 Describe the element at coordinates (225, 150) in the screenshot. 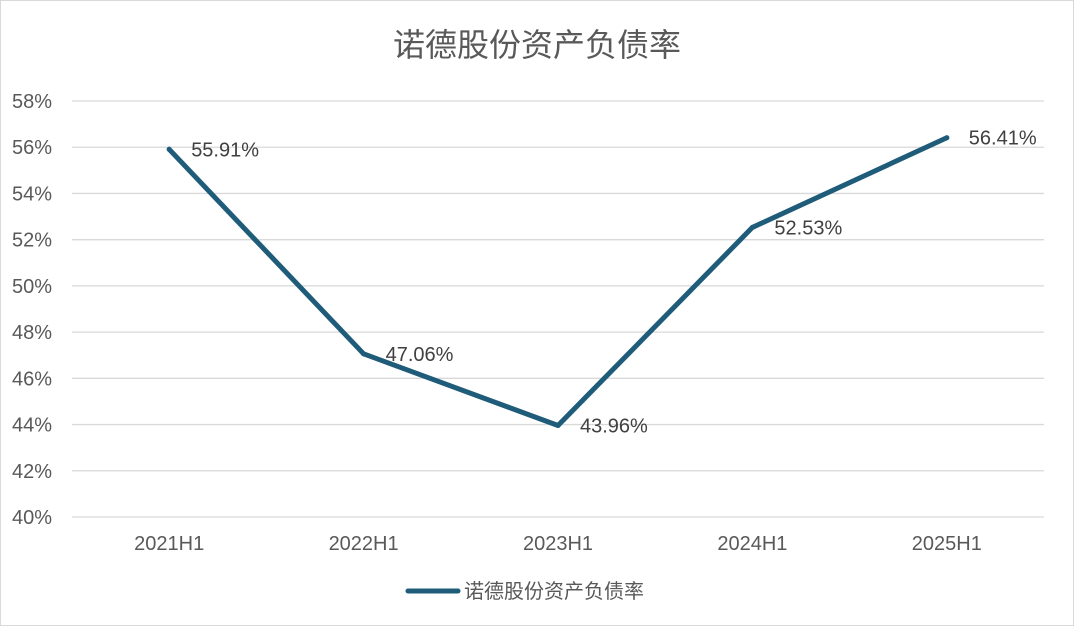

I see `data-label: 55.91%` at that location.